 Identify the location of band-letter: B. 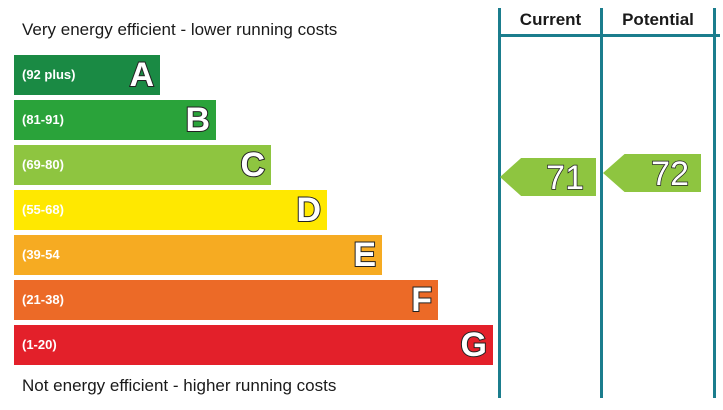
(197, 120).